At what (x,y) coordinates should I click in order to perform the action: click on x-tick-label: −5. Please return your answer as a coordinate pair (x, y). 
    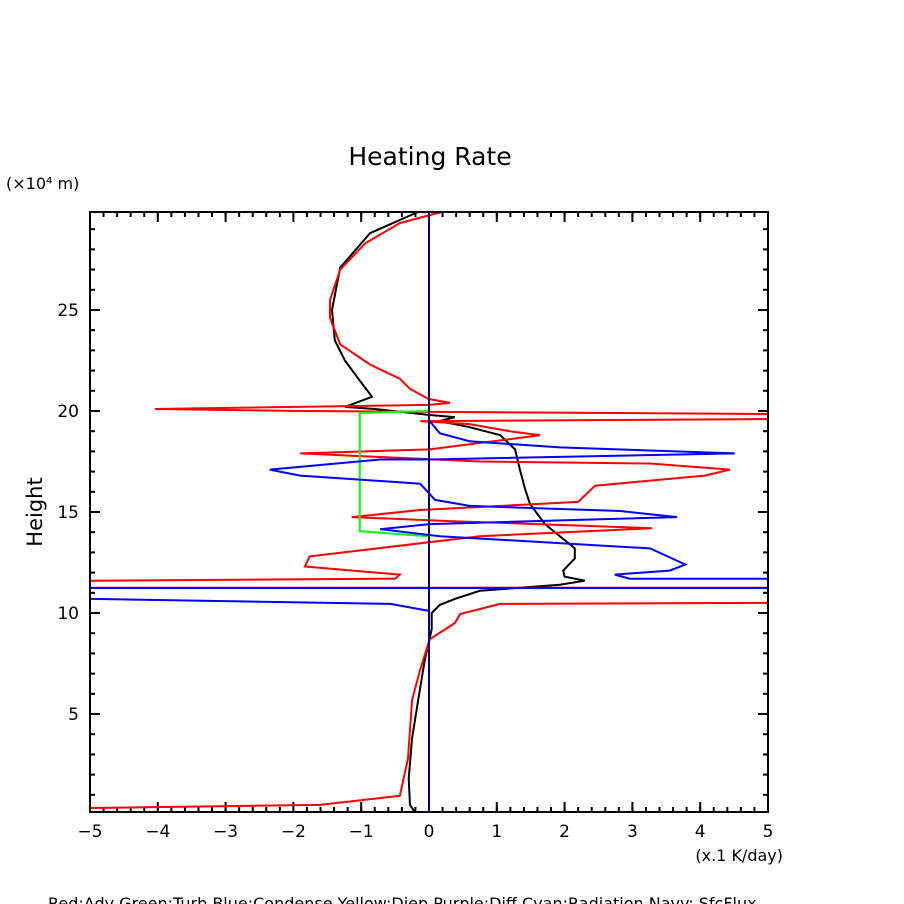
    Looking at the image, I should click on (89, 832).